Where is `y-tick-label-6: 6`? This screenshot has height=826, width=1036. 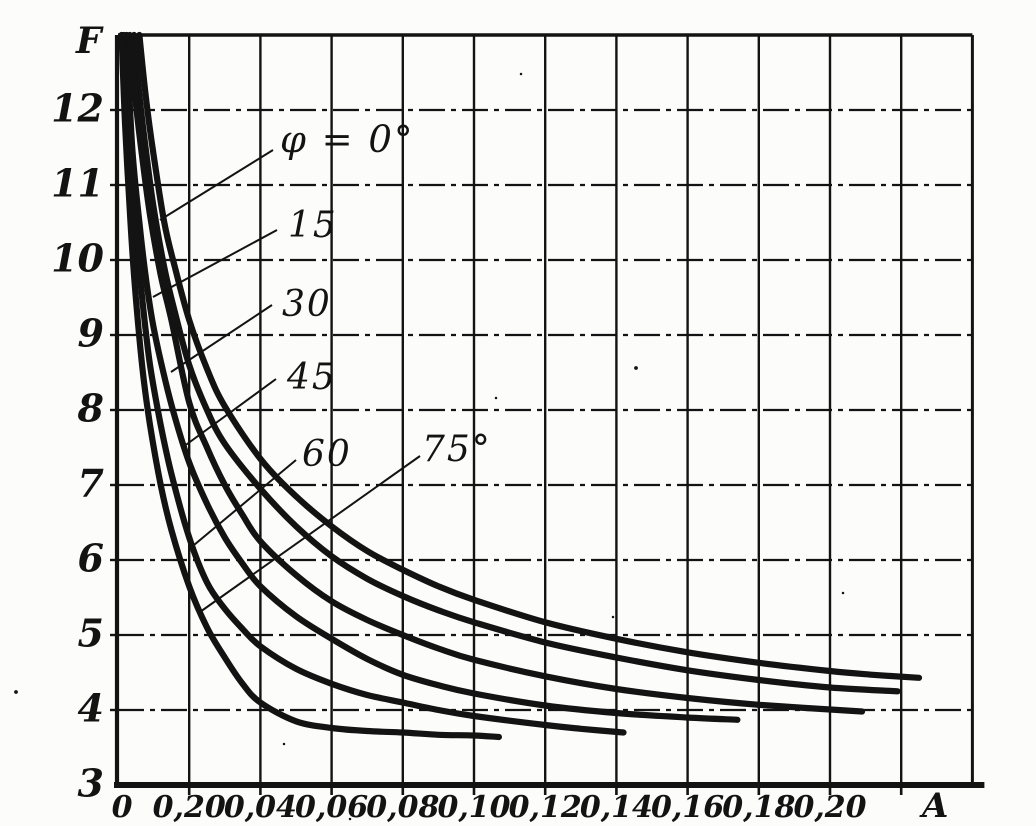 y-tick-label-6: 6 is located at coordinates (90, 558).